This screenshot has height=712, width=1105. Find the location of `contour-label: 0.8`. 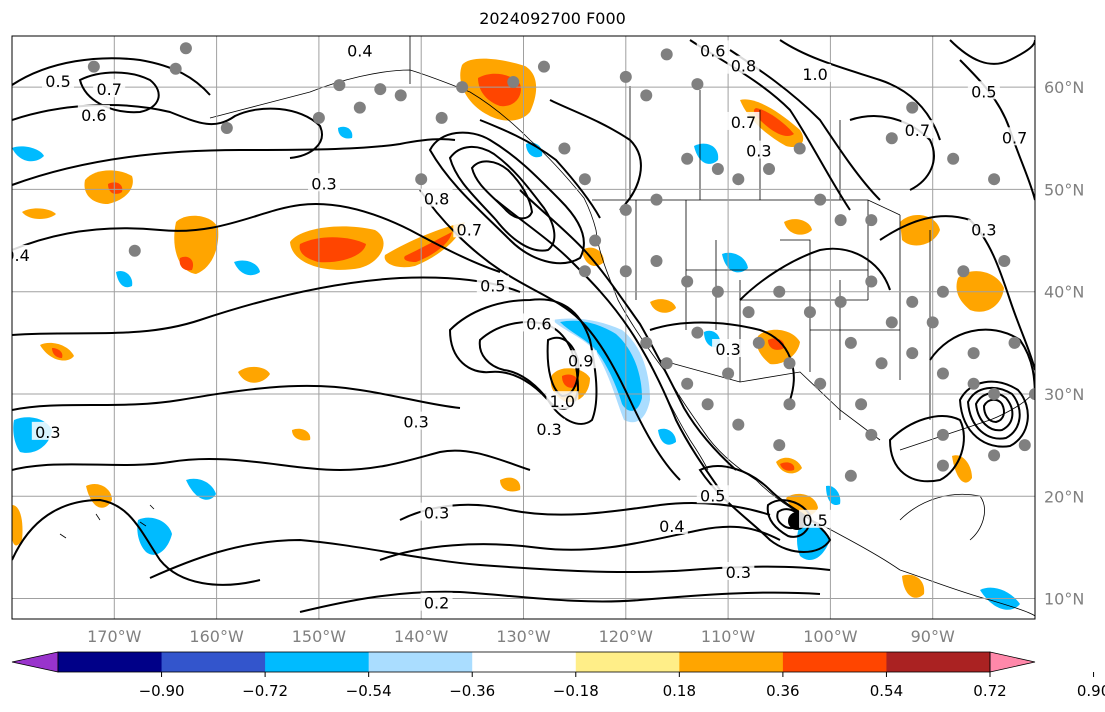

contour-label: 0.8 is located at coordinates (436, 199).